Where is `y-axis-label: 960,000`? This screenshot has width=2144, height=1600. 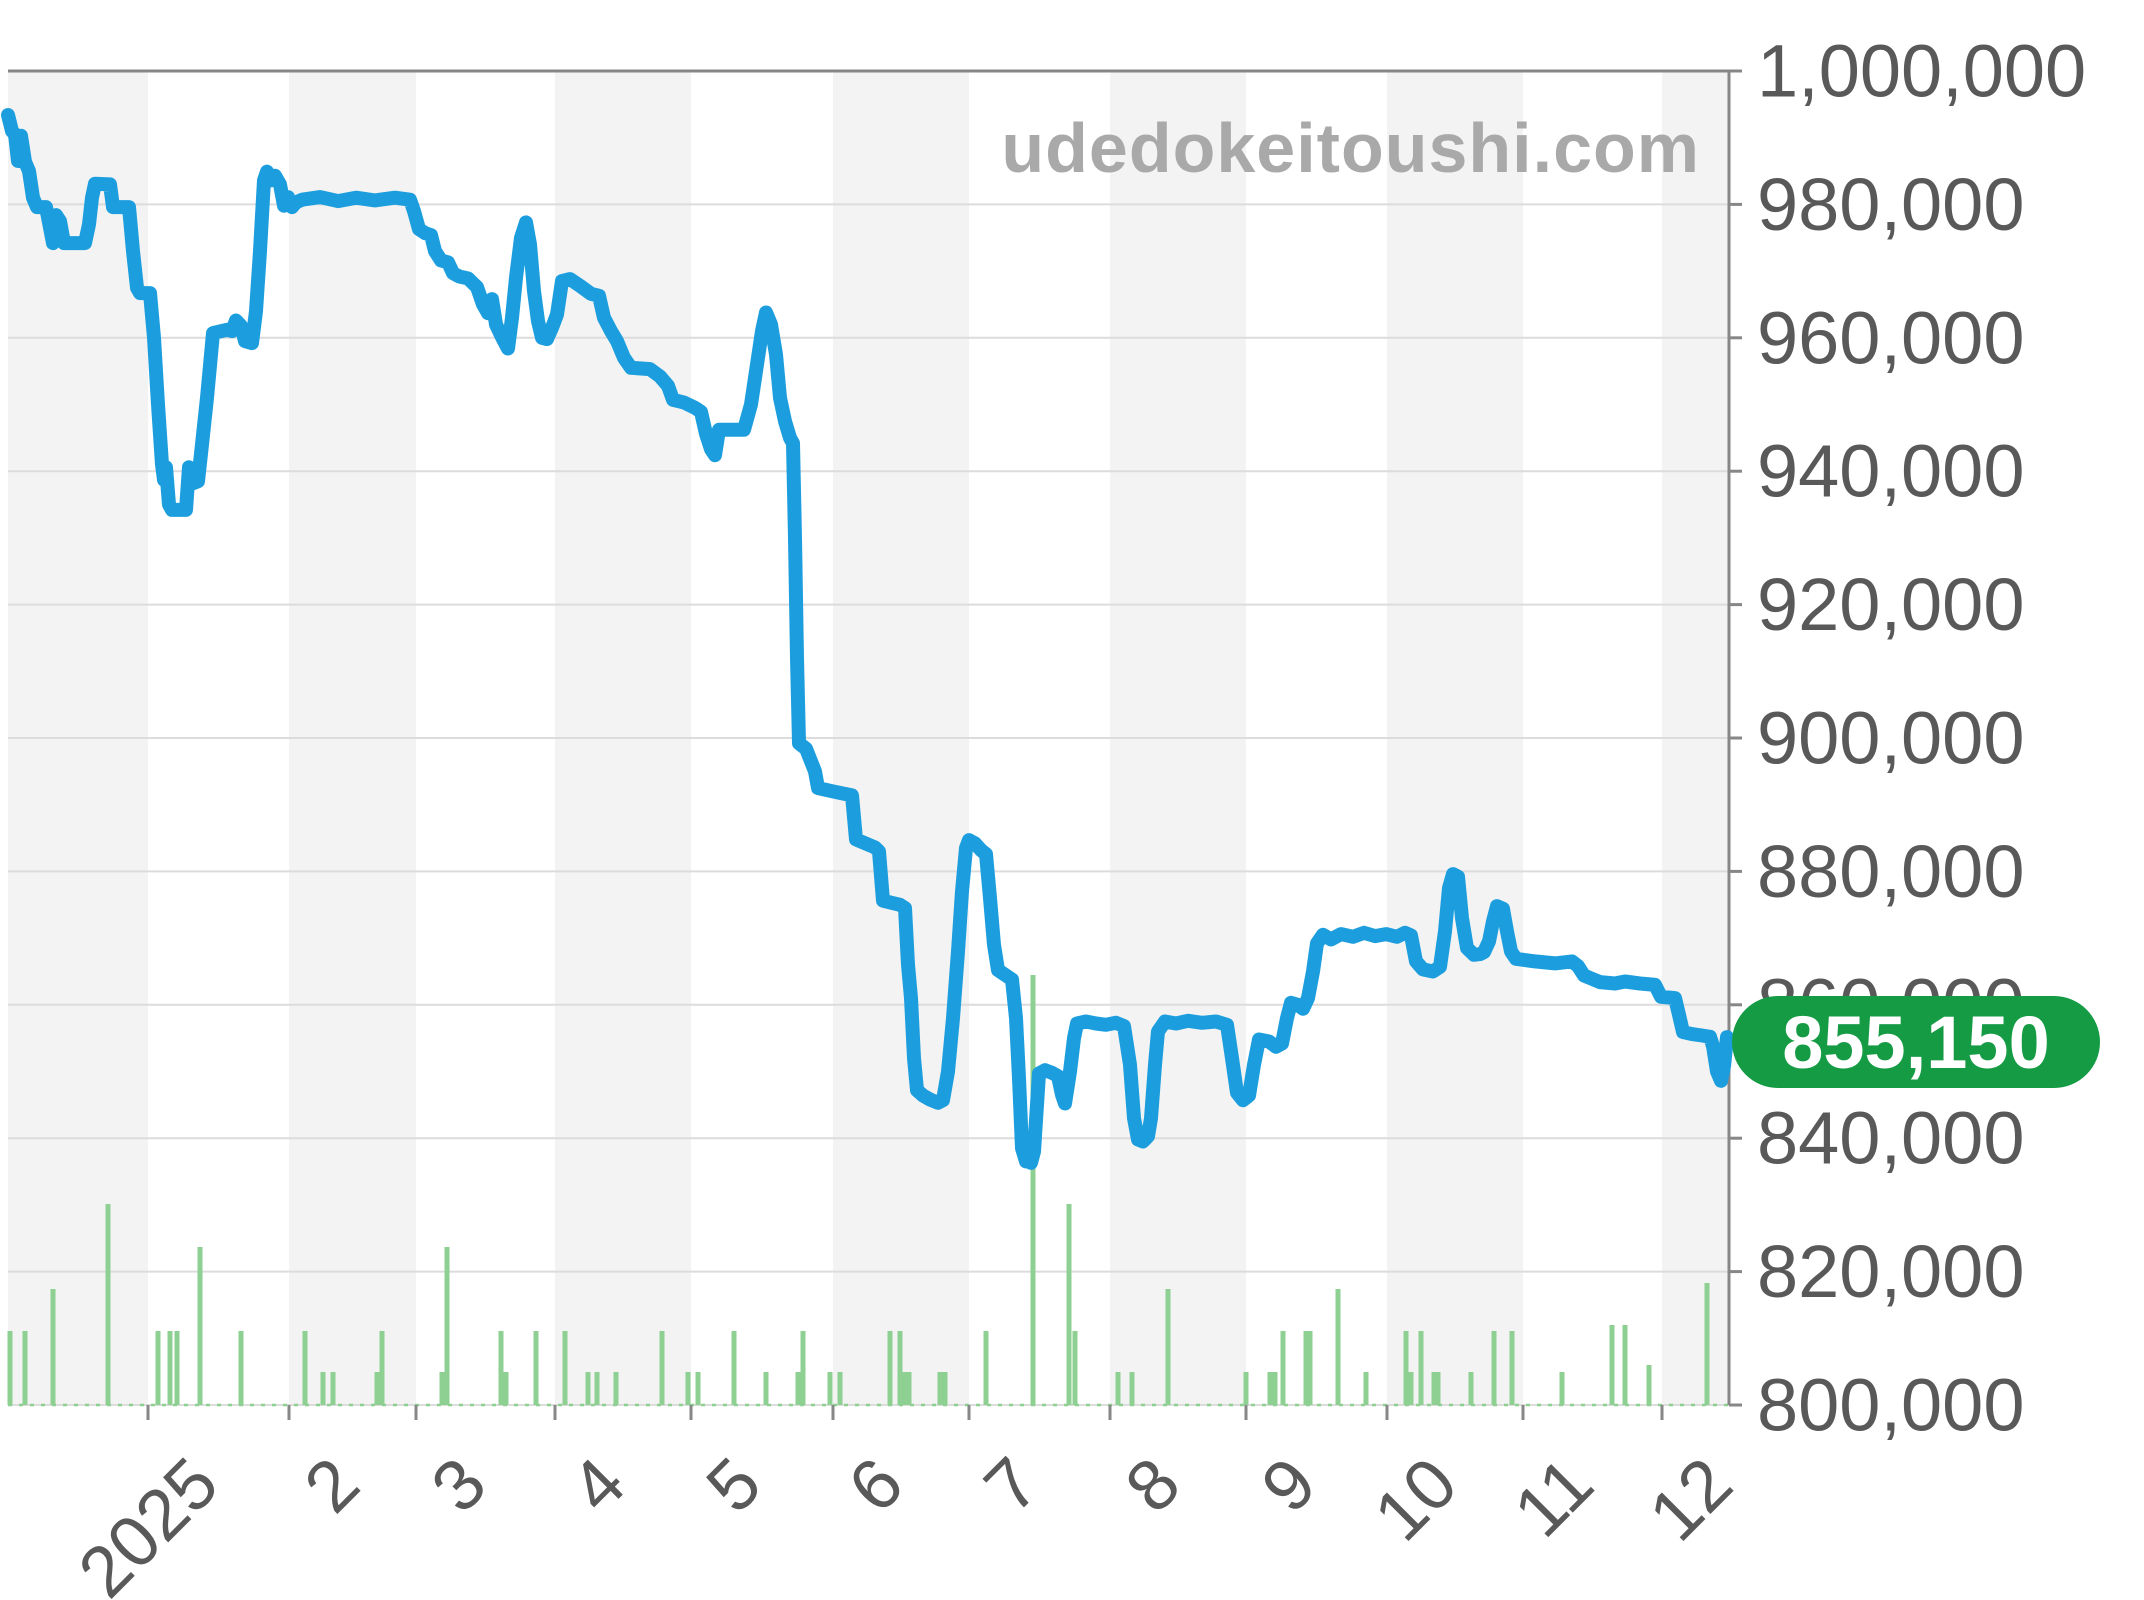 y-axis-label: 960,000 is located at coordinates (1891, 337).